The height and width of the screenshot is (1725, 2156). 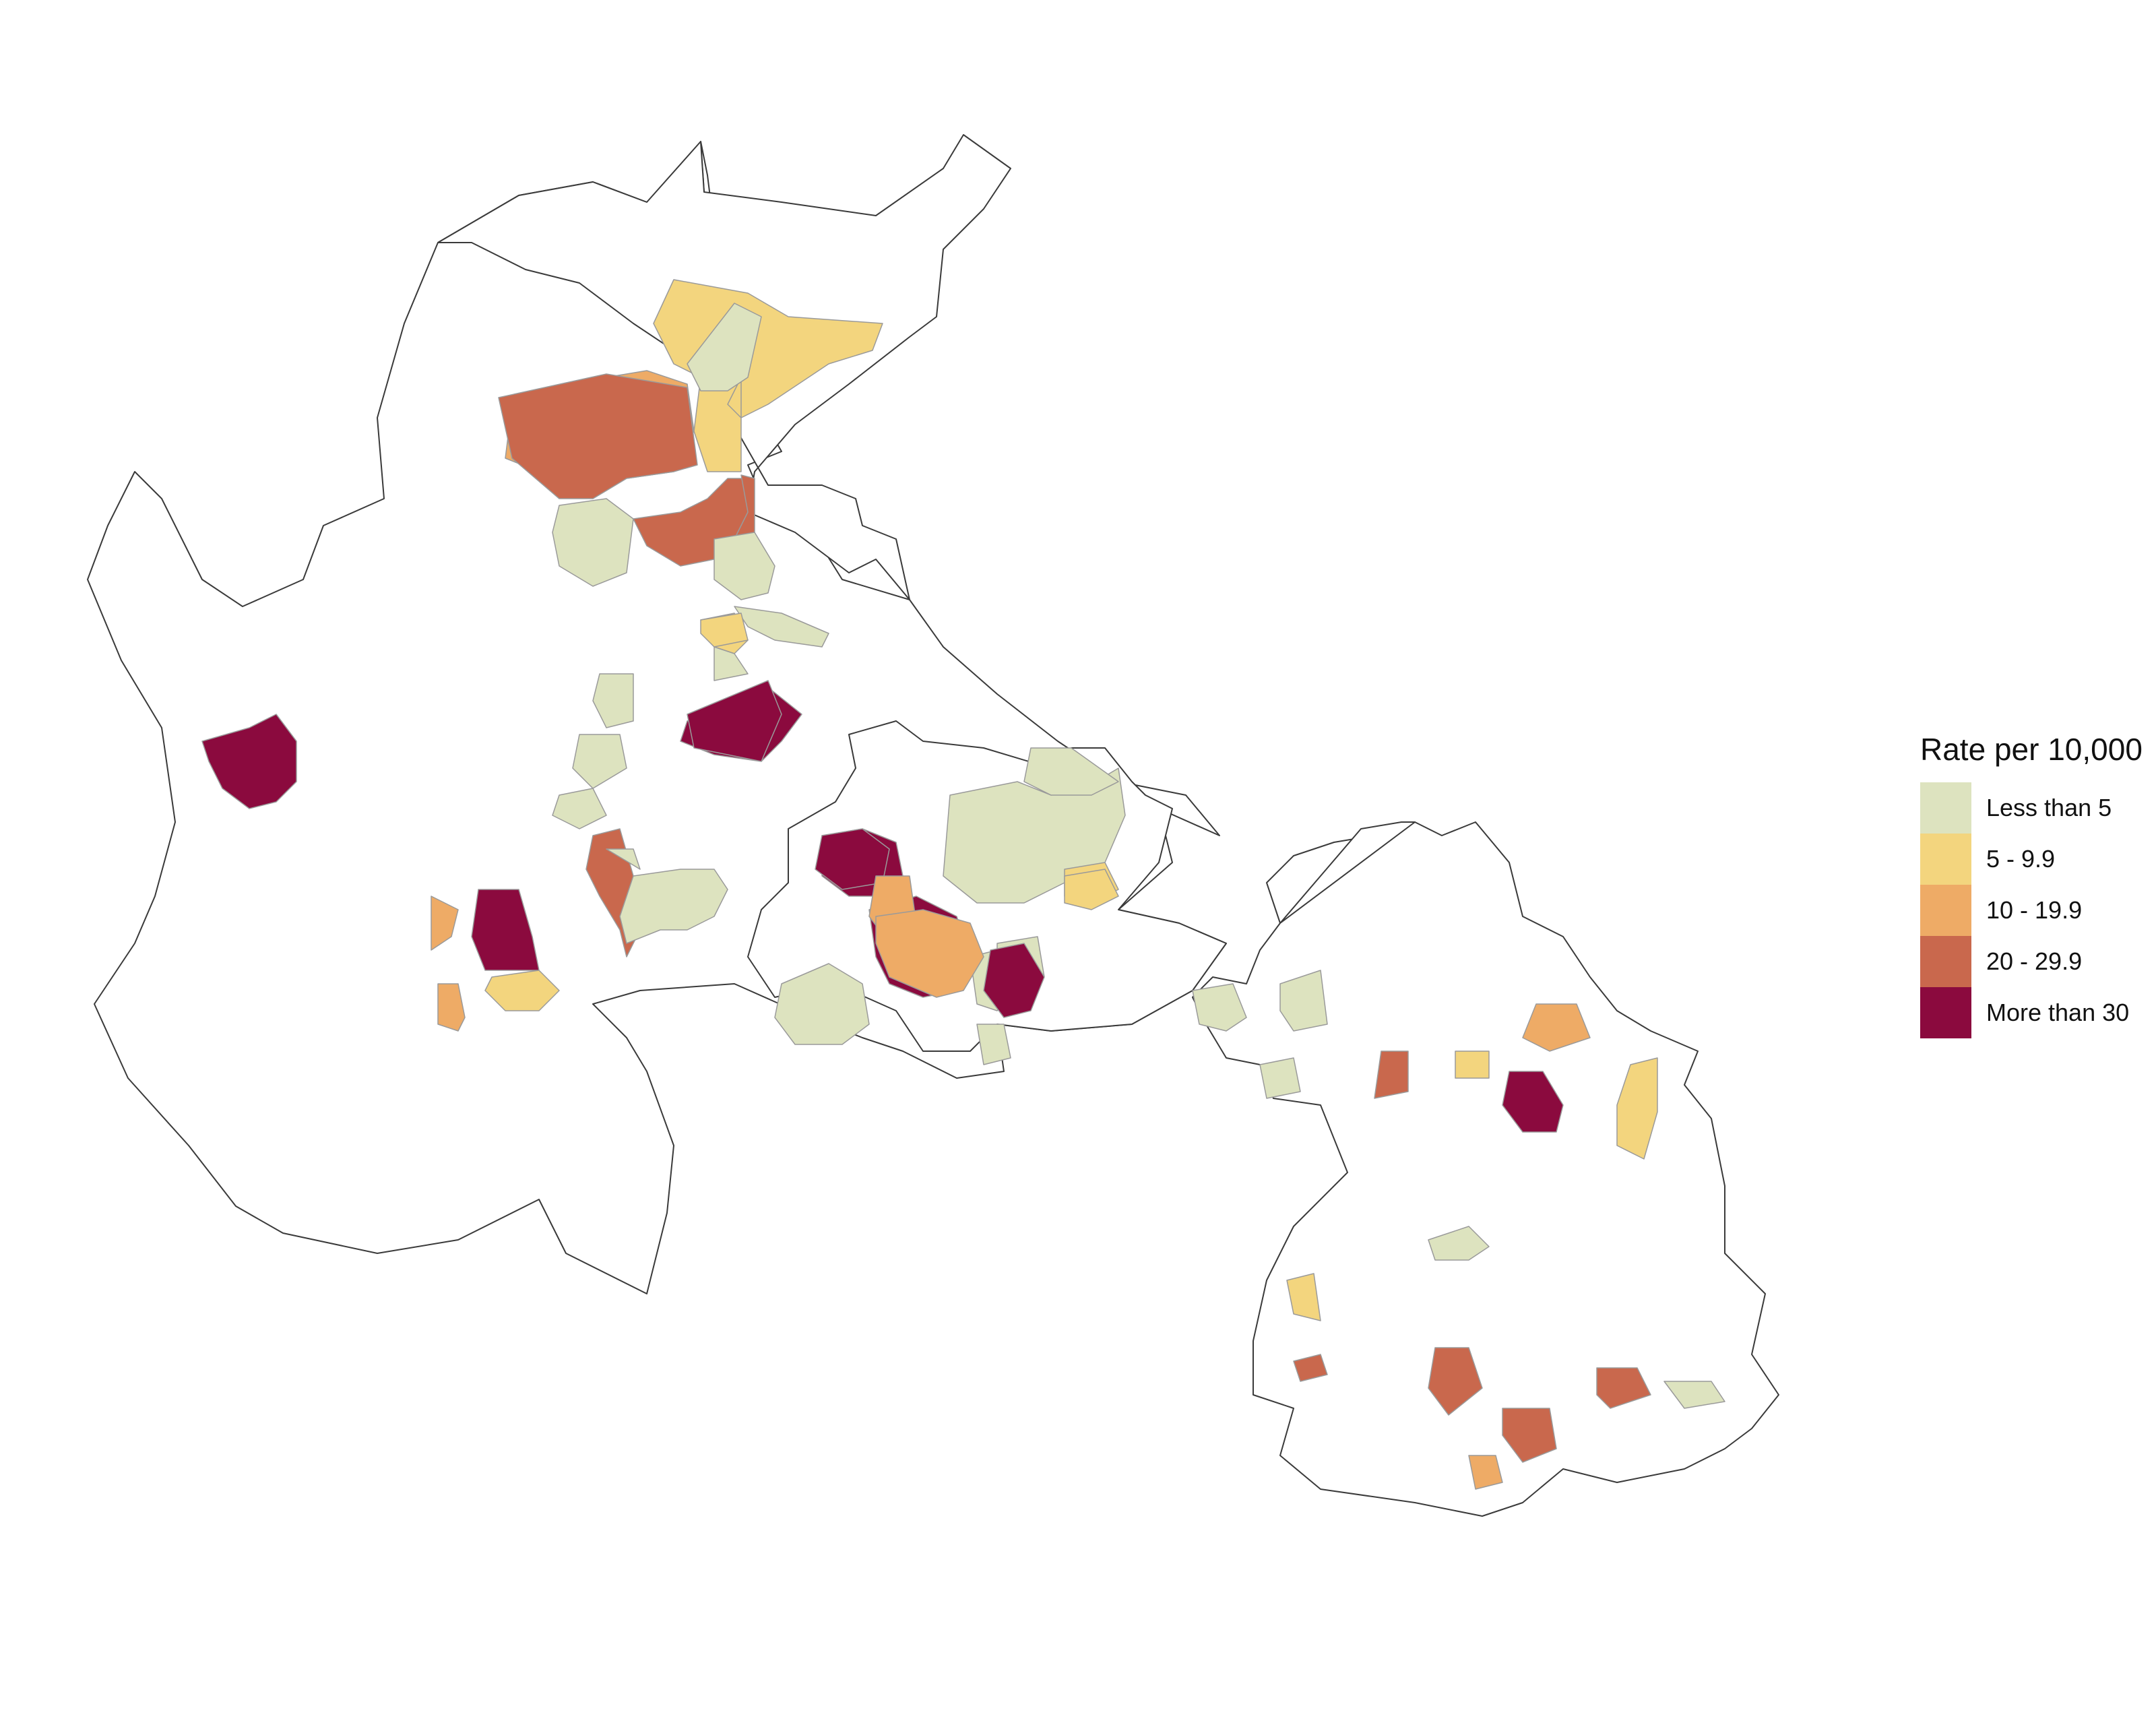 I want to click on east-north-outline, so click(x=1347, y=872).